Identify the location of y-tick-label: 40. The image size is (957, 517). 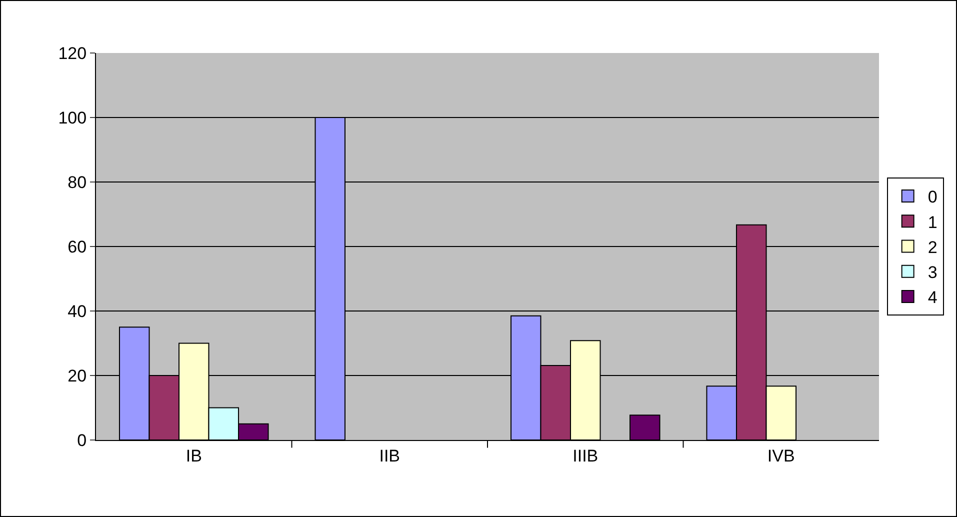
(77, 311).